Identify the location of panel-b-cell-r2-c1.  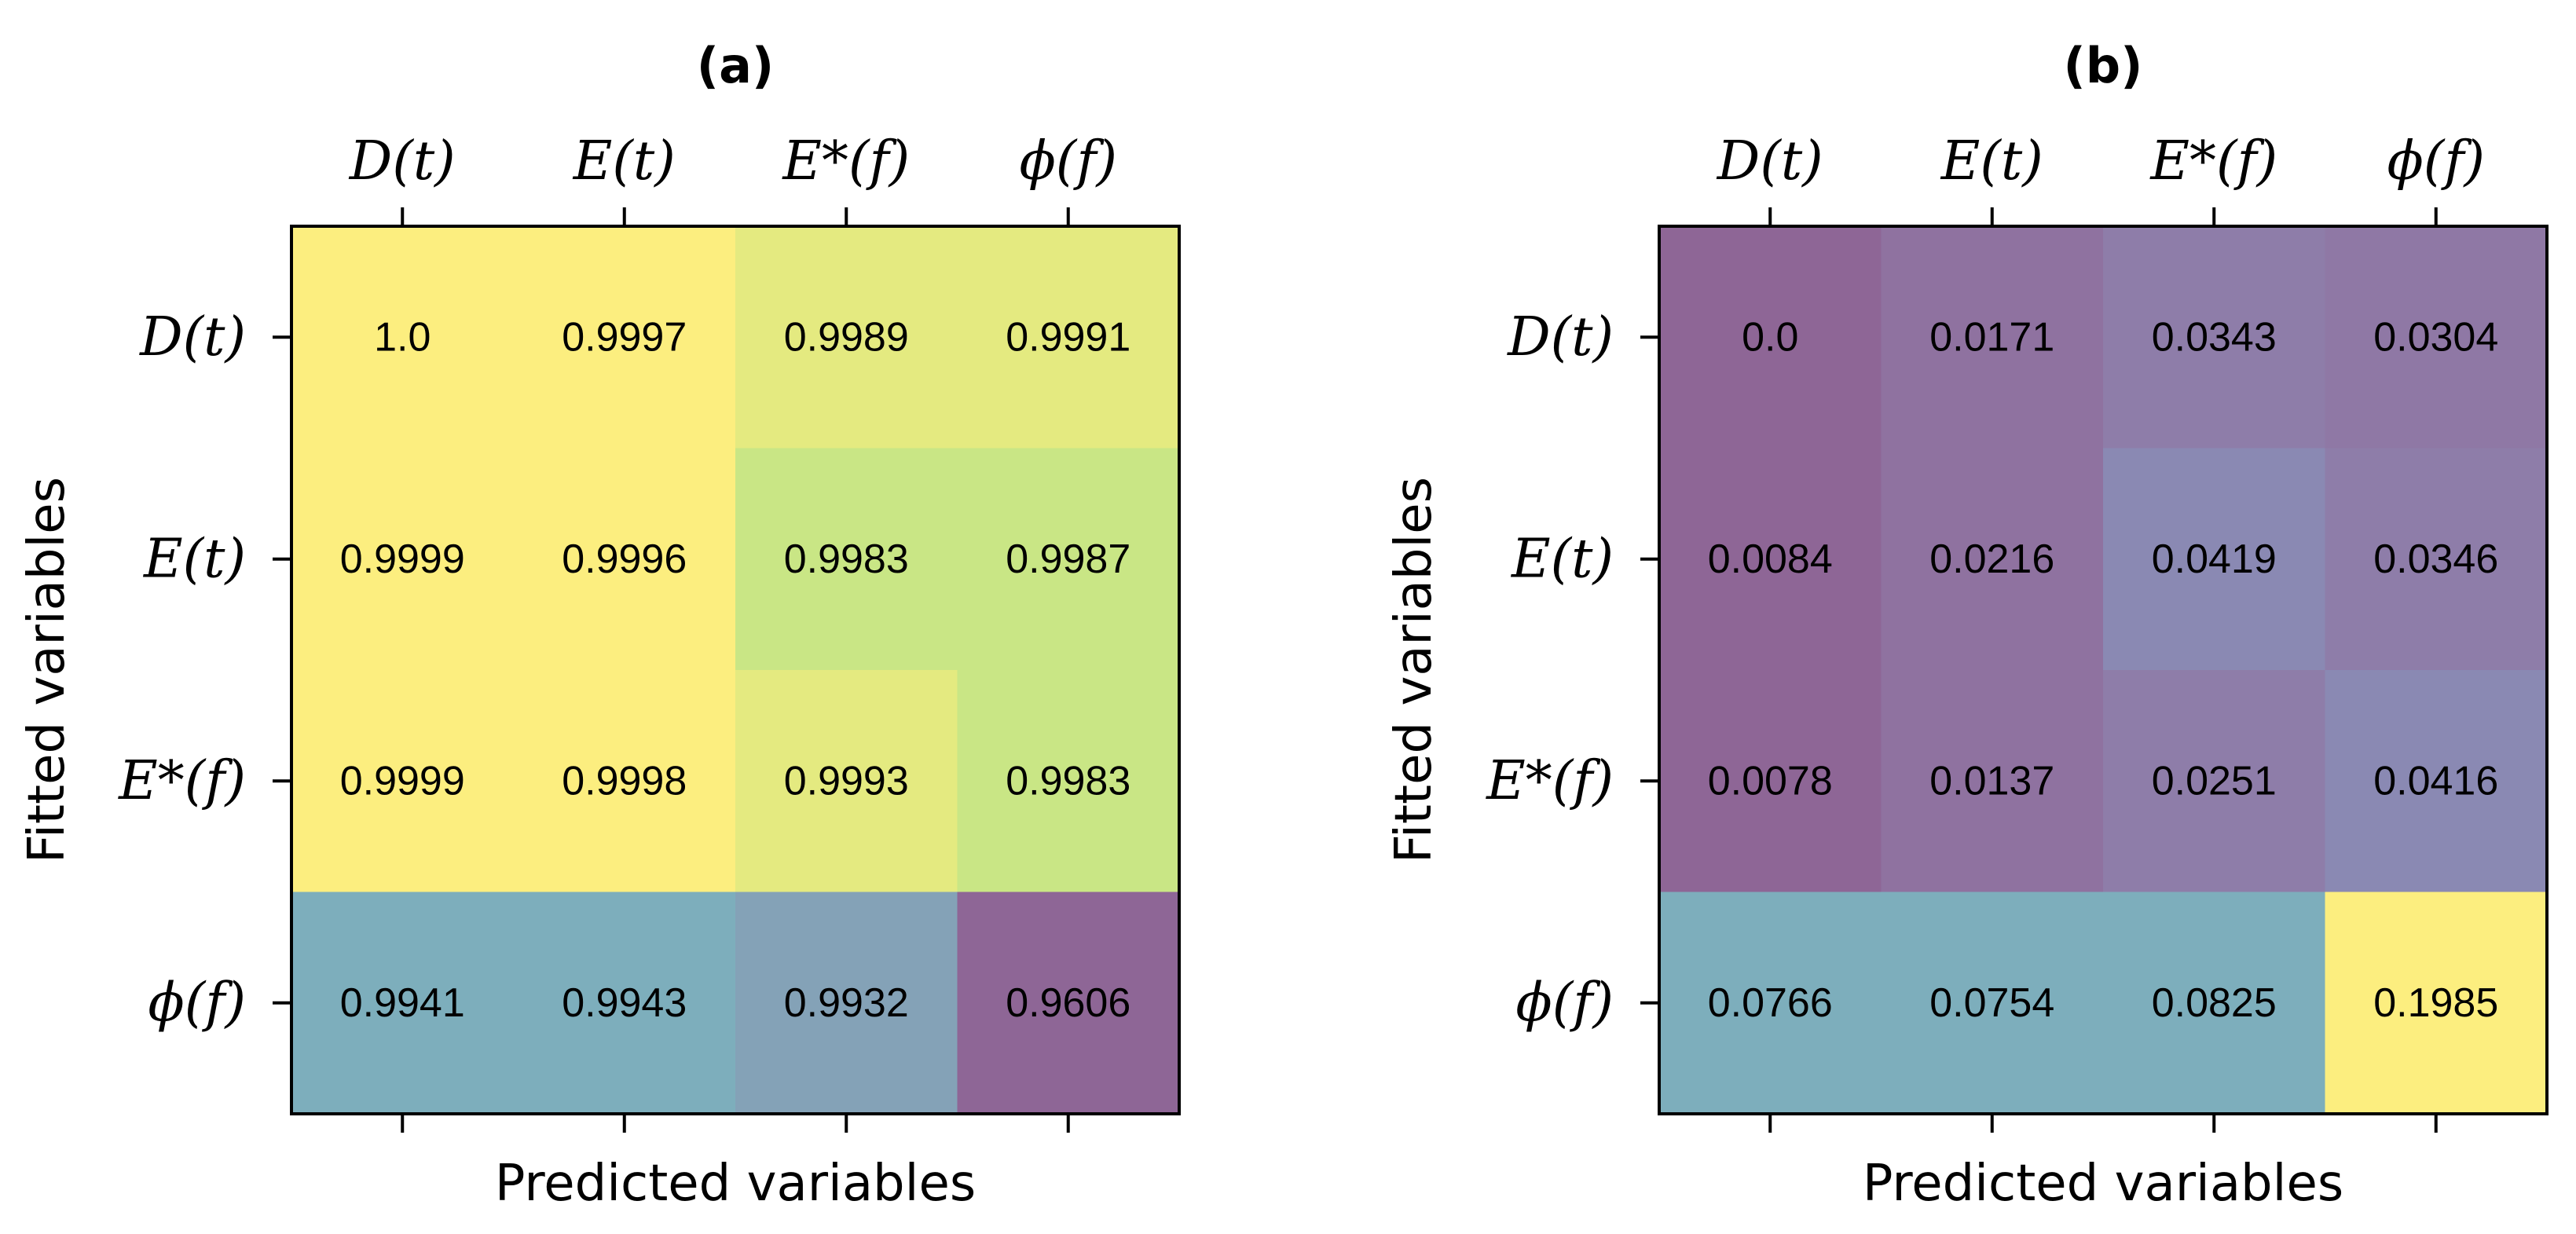
(1993, 781).